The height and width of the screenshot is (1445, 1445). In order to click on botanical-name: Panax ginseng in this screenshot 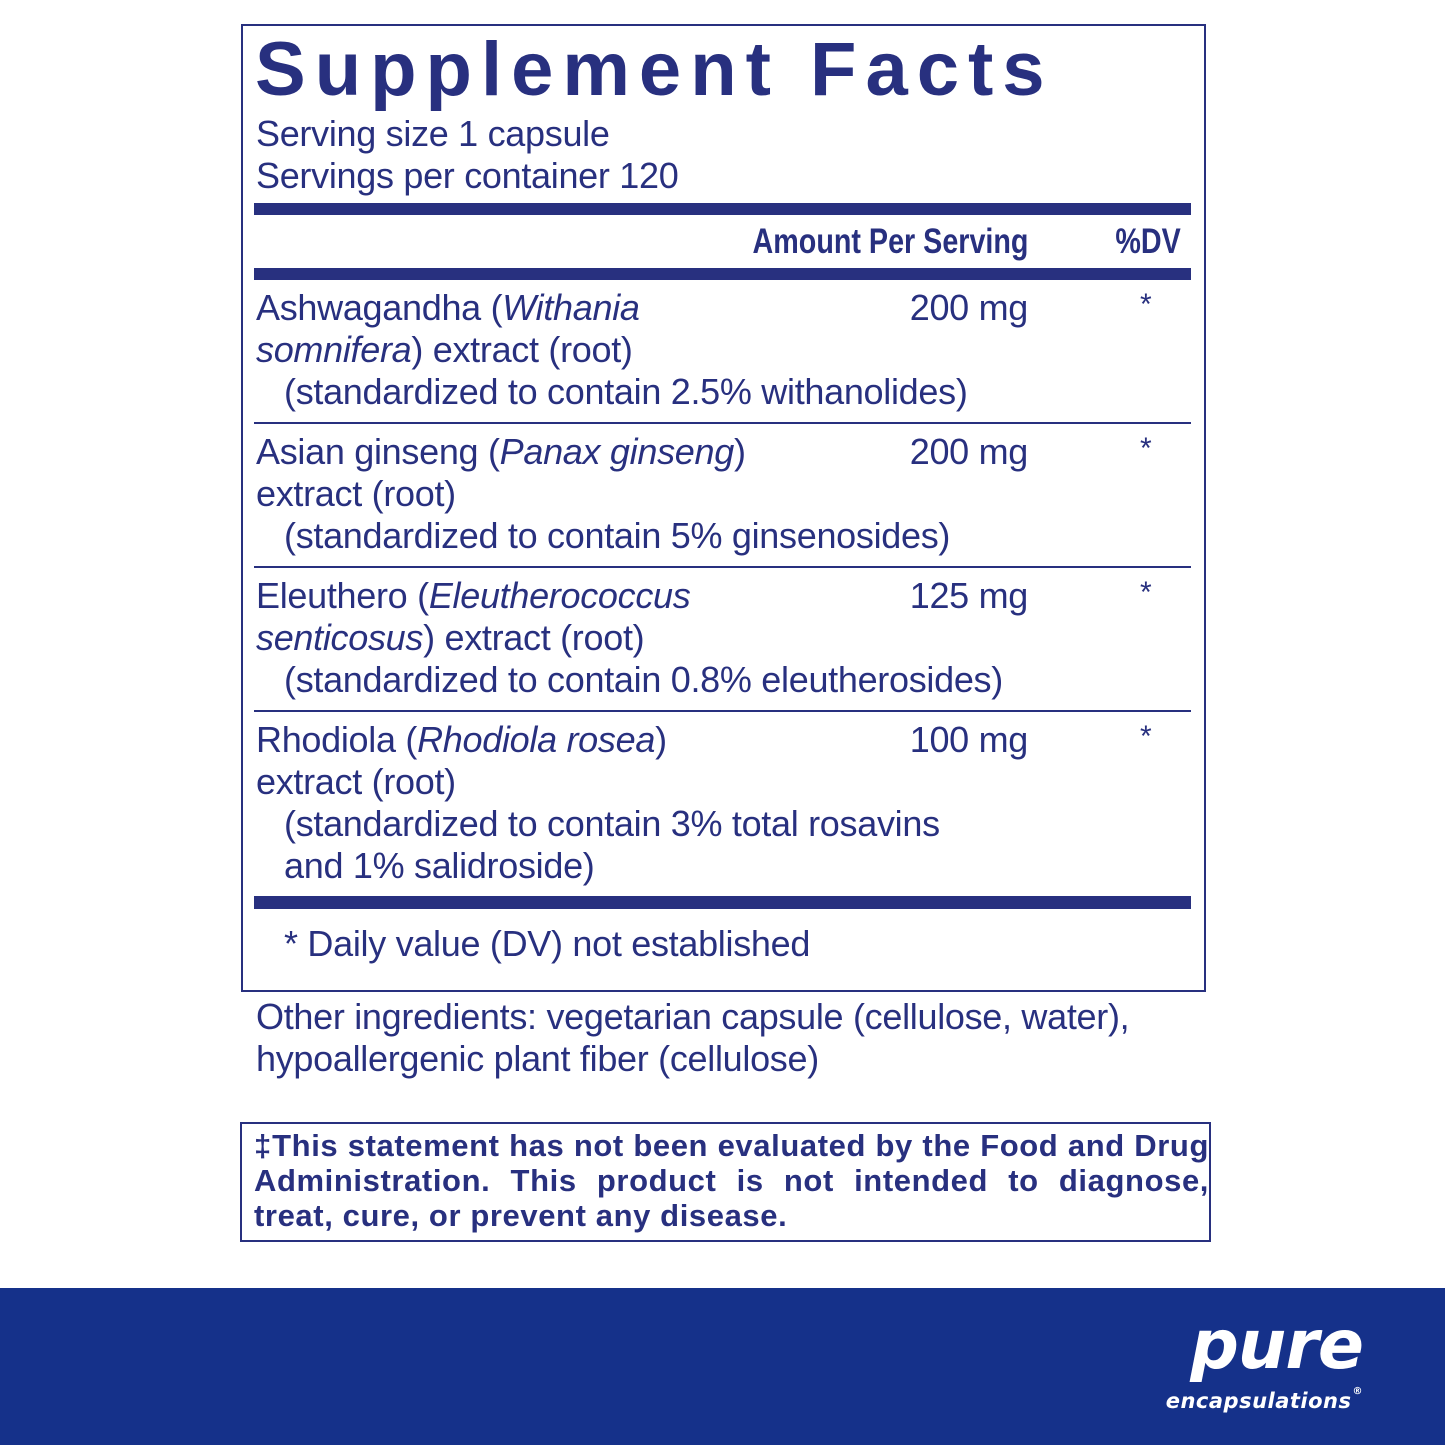, I will do `click(617, 451)`.